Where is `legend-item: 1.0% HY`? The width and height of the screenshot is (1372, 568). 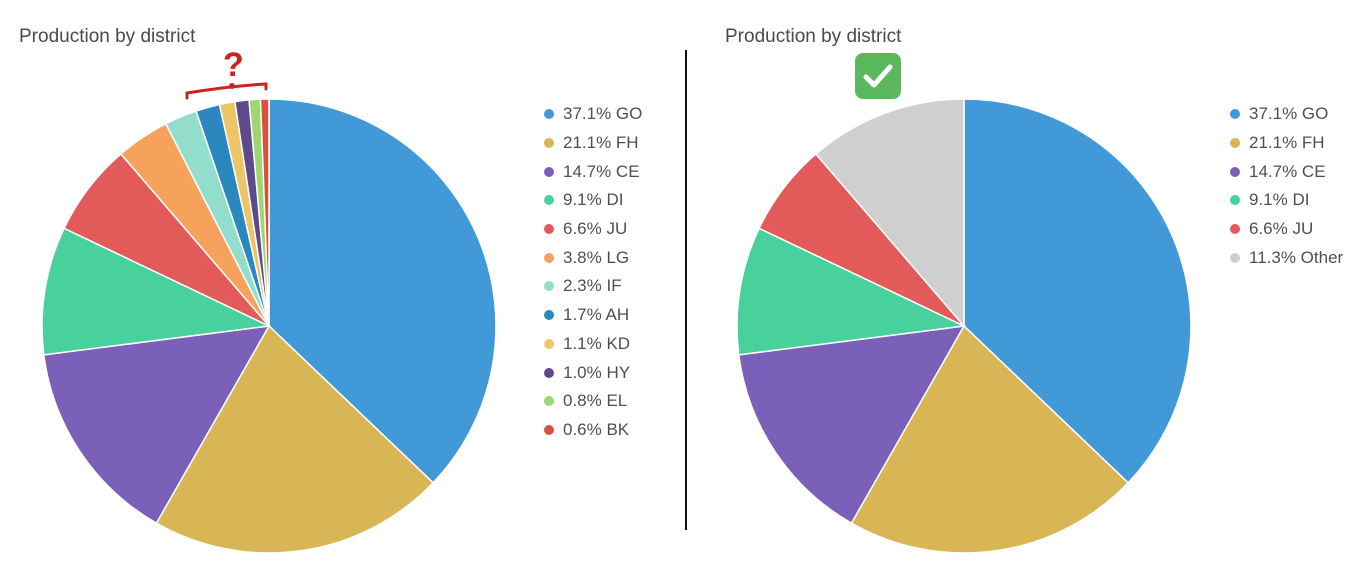 legend-item: 1.0% HY is located at coordinates (593, 372).